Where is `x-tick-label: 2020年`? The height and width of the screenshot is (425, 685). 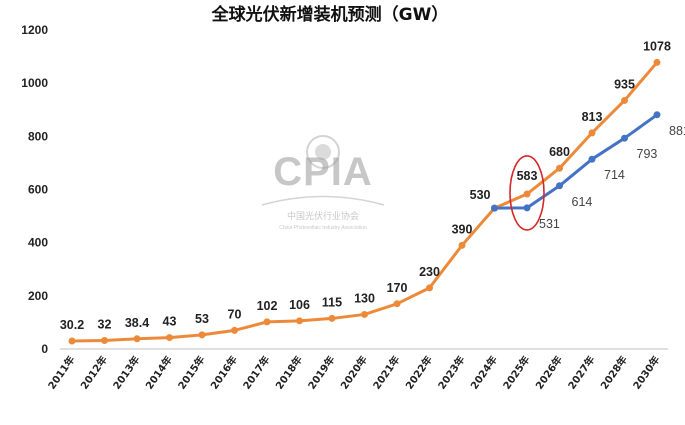
x-tick-label: 2020年 is located at coordinates (354, 372).